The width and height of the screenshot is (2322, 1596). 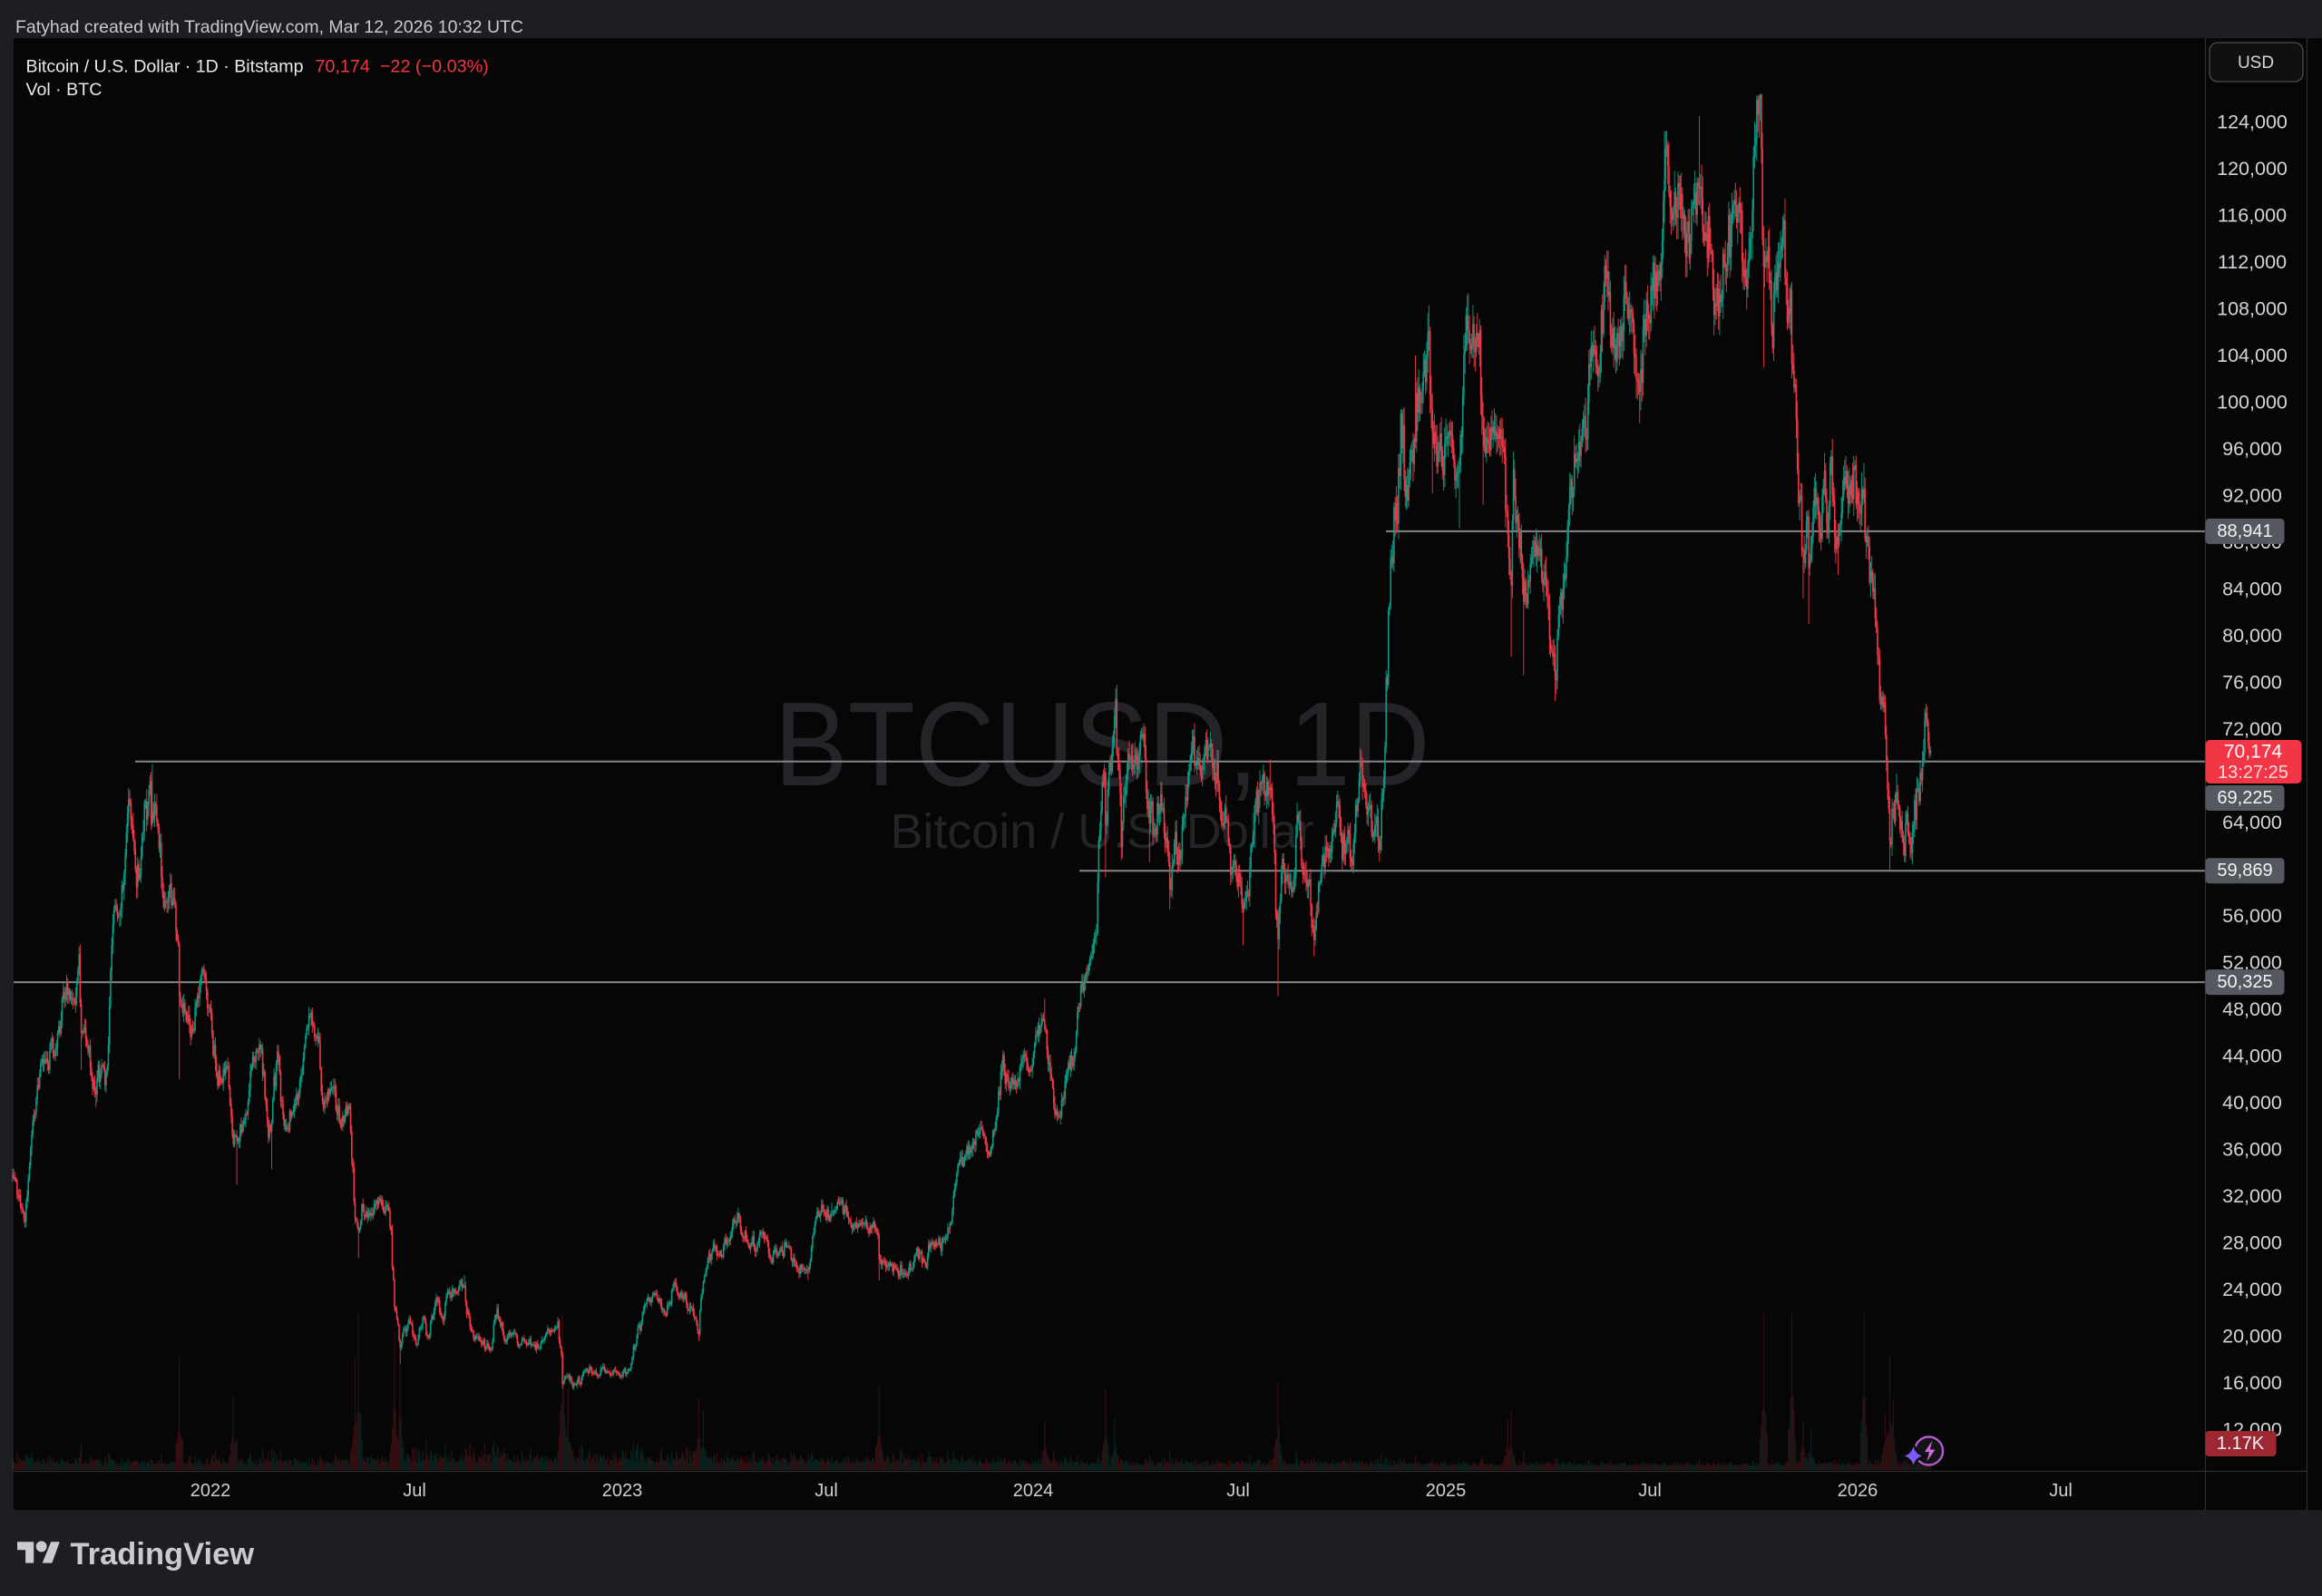 What do you see at coordinates (2252, 1056) in the screenshot?
I see `svg-text: 44,000` at bounding box center [2252, 1056].